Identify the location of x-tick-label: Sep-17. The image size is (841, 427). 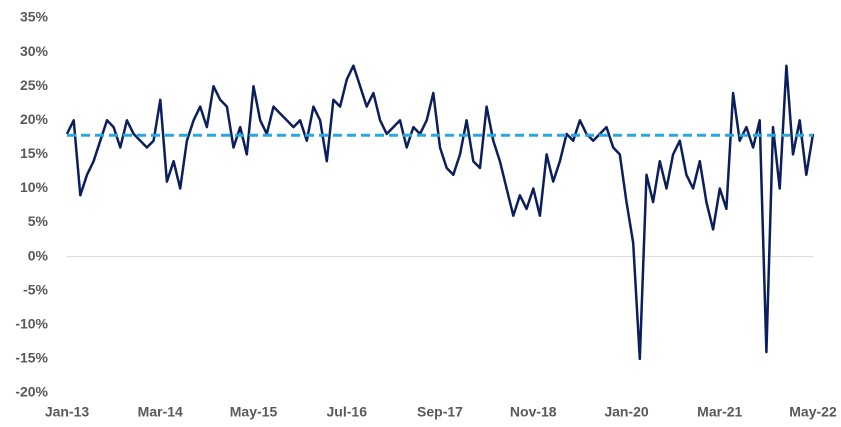
(440, 412).